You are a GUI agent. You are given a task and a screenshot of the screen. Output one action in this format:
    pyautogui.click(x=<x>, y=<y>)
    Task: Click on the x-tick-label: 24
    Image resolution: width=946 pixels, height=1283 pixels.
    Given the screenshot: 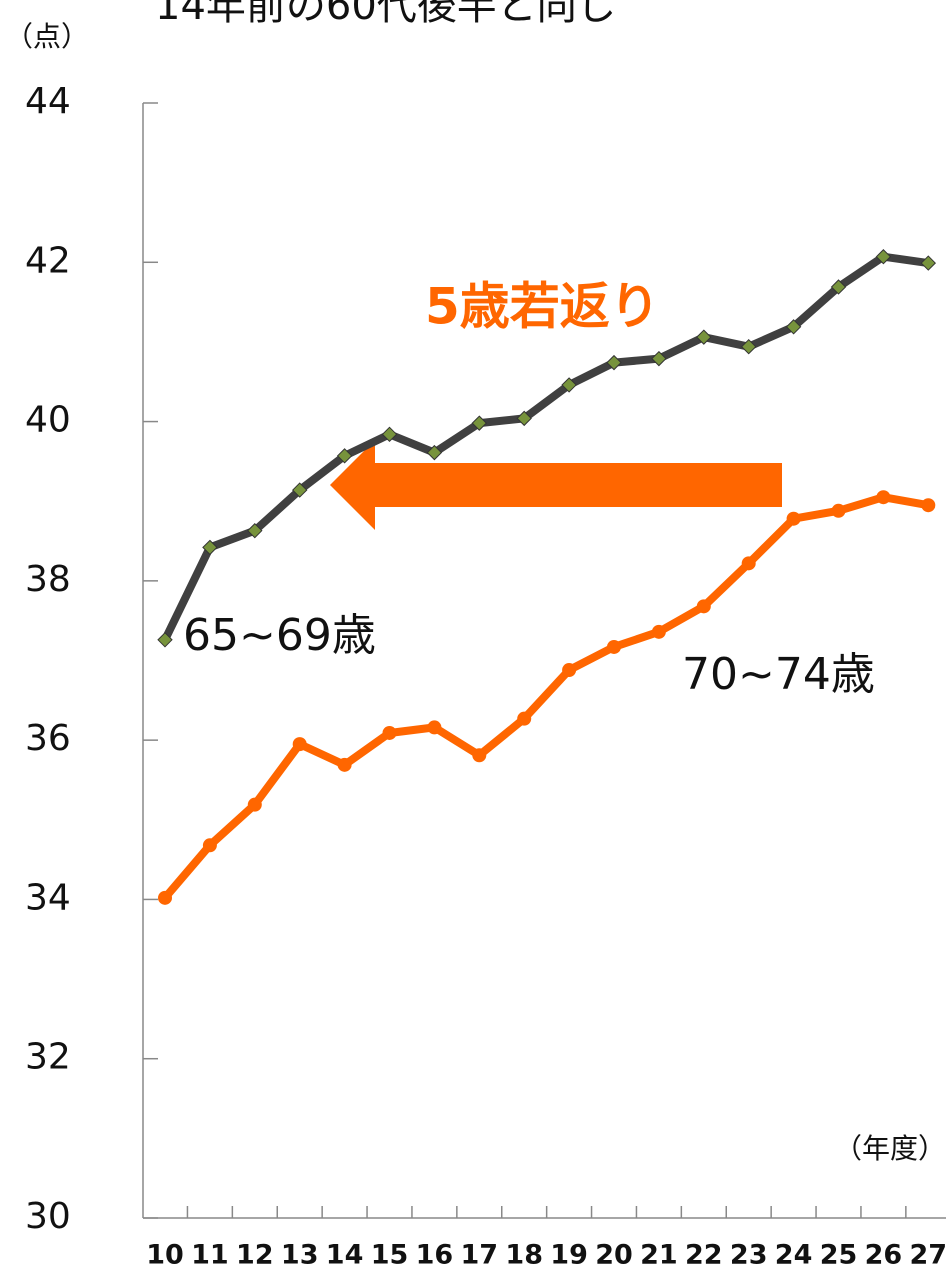 What is the action you would take?
    pyautogui.click(x=794, y=1255)
    